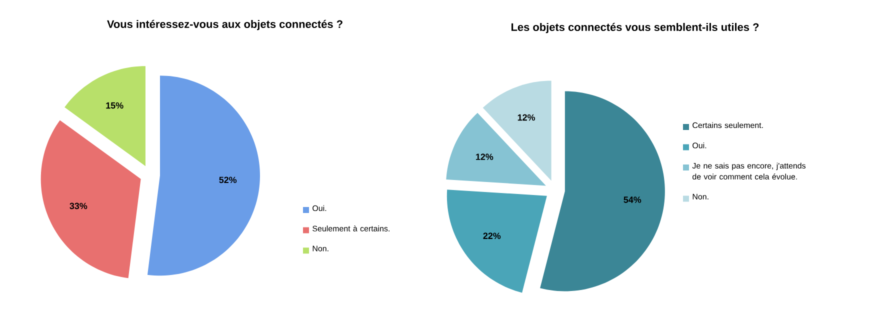 This screenshot has height=322, width=895. I want to click on chart-title: Vous intéressez-vous aux objets connectés ?, so click(224, 25).